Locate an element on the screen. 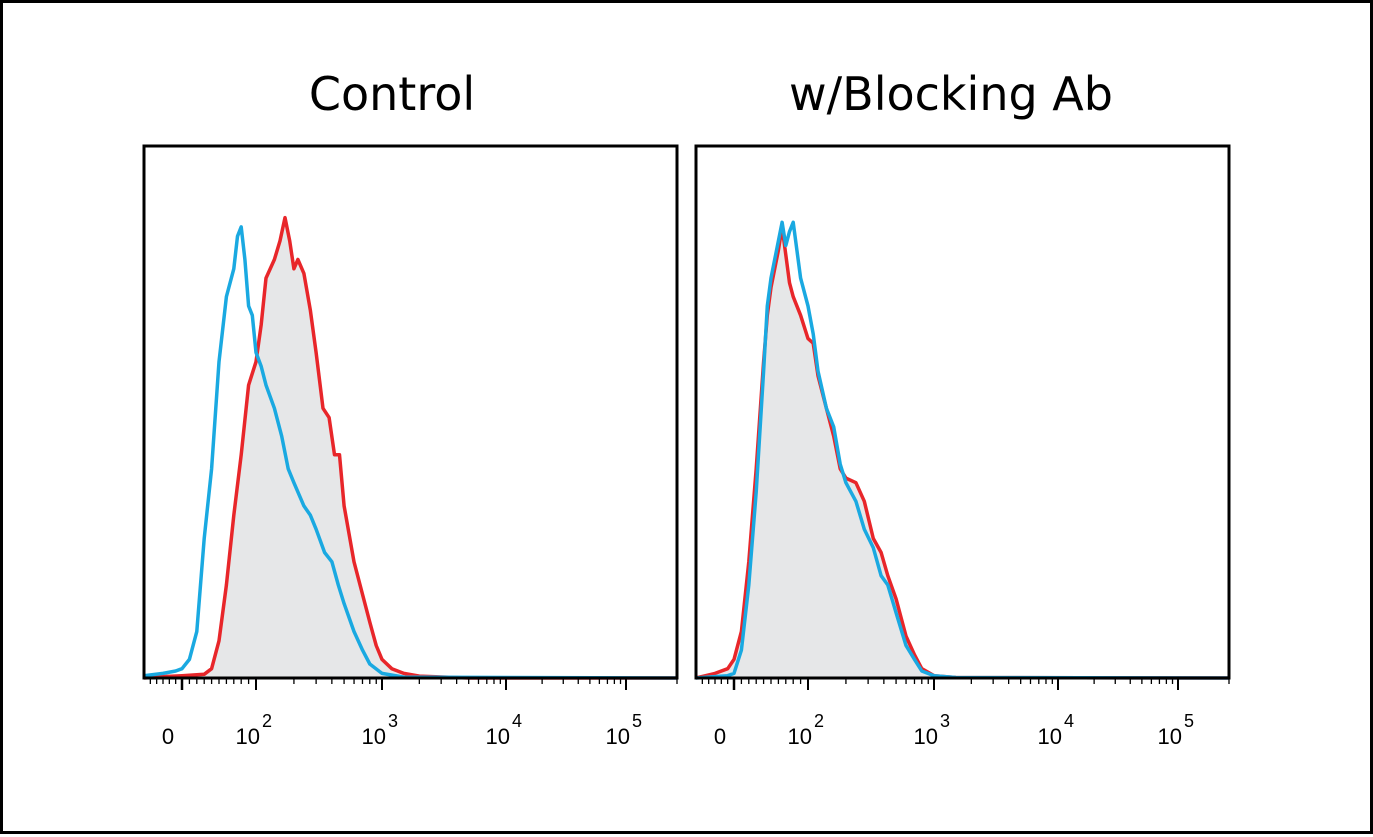 The image size is (1373, 837). panel-title: Control is located at coordinates (392, 94).